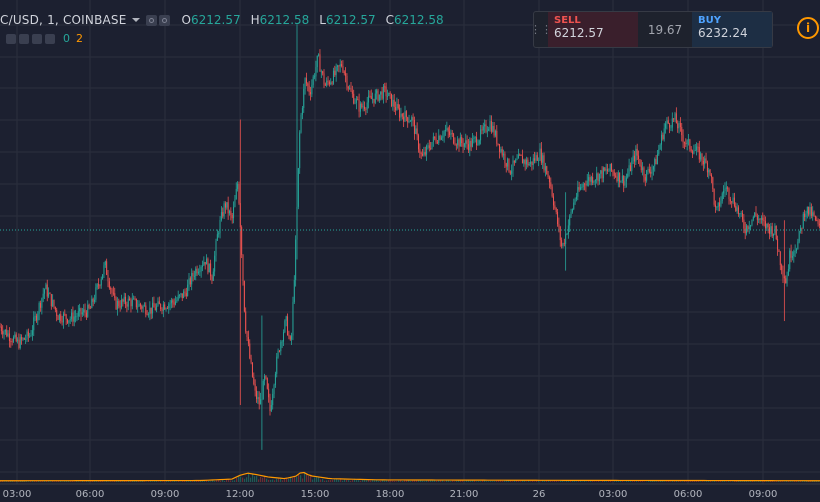 The width and height of the screenshot is (820, 502). What do you see at coordinates (808, 28) in the screenshot?
I see `info-icon: i` at bounding box center [808, 28].